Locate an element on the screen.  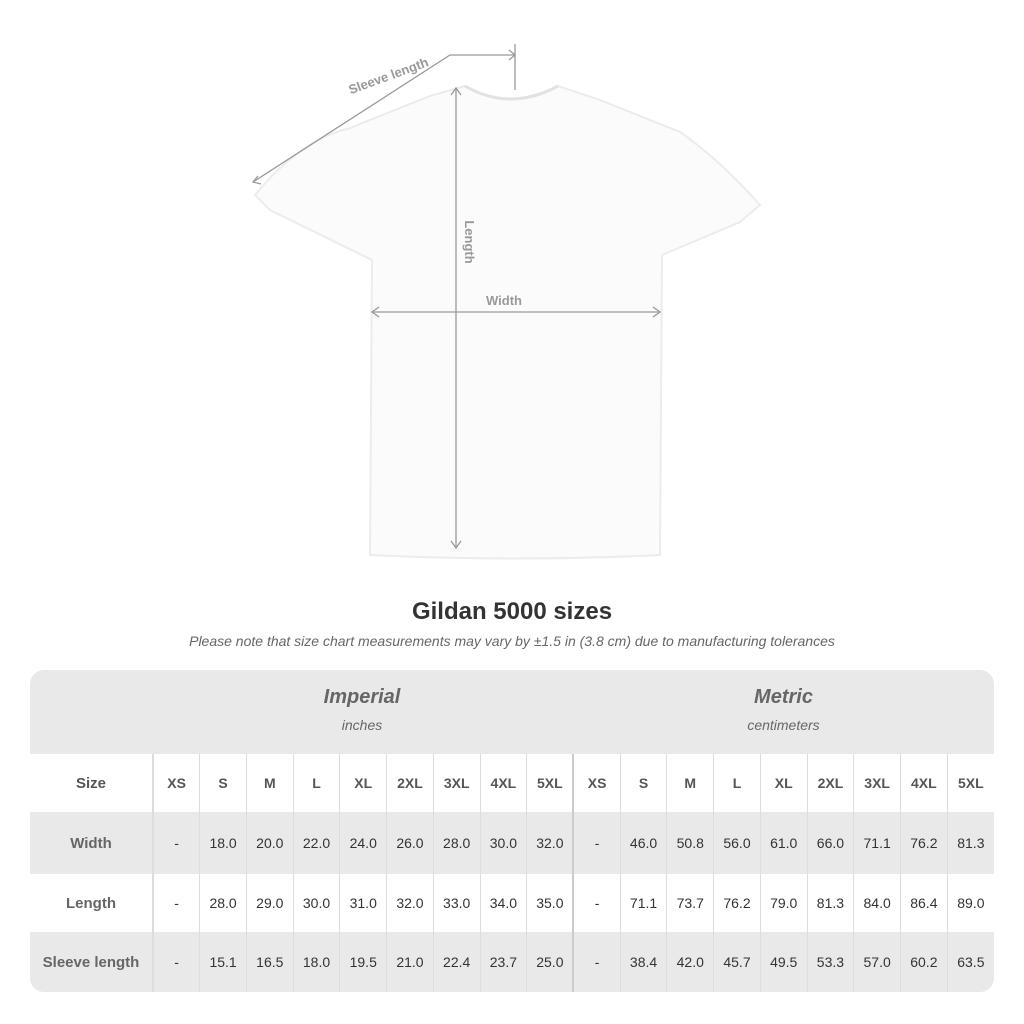
imperial-header: Imperial inches is located at coordinates (362, 709).